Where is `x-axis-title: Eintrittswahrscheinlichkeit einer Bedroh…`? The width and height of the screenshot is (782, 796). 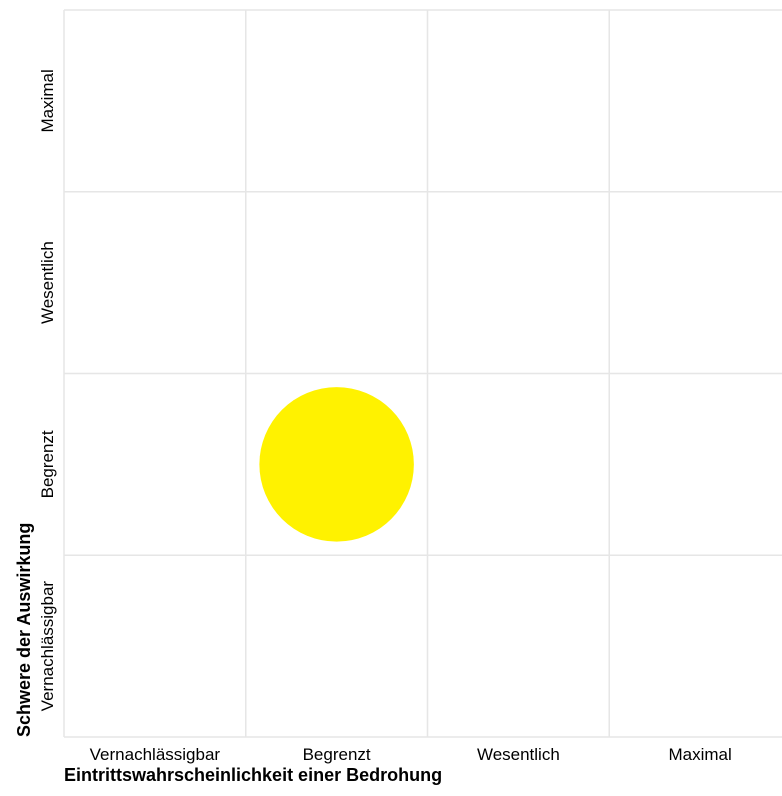
x-axis-title: Eintrittswahrscheinlichkeit einer Bedroh… is located at coordinates (253, 775).